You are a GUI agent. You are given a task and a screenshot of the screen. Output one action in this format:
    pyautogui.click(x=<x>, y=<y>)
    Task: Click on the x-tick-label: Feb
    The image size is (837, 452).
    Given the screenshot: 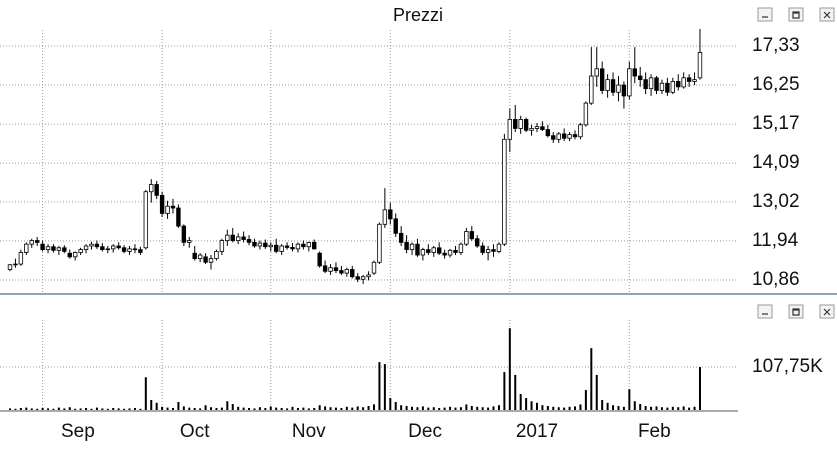 What is the action you would take?
    pyautogui.click(x=654, y=431)
    